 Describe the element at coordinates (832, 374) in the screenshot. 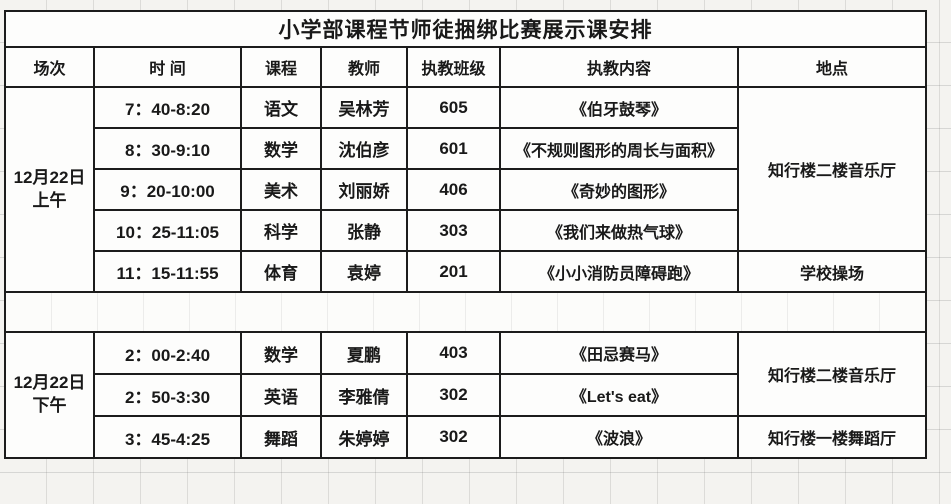

I see `cell-location-afternoon: 知行楼二楼音乐厅` at that location.